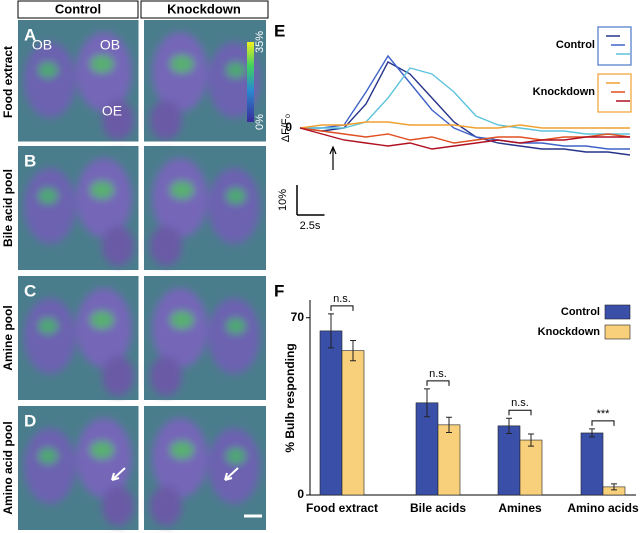 The height and width of the screenshot is (533, 640). What do you see at coordinates (310, 226) in the screenshot?
I see `scale-label: 2.5s` at bounding box center [310, 226].